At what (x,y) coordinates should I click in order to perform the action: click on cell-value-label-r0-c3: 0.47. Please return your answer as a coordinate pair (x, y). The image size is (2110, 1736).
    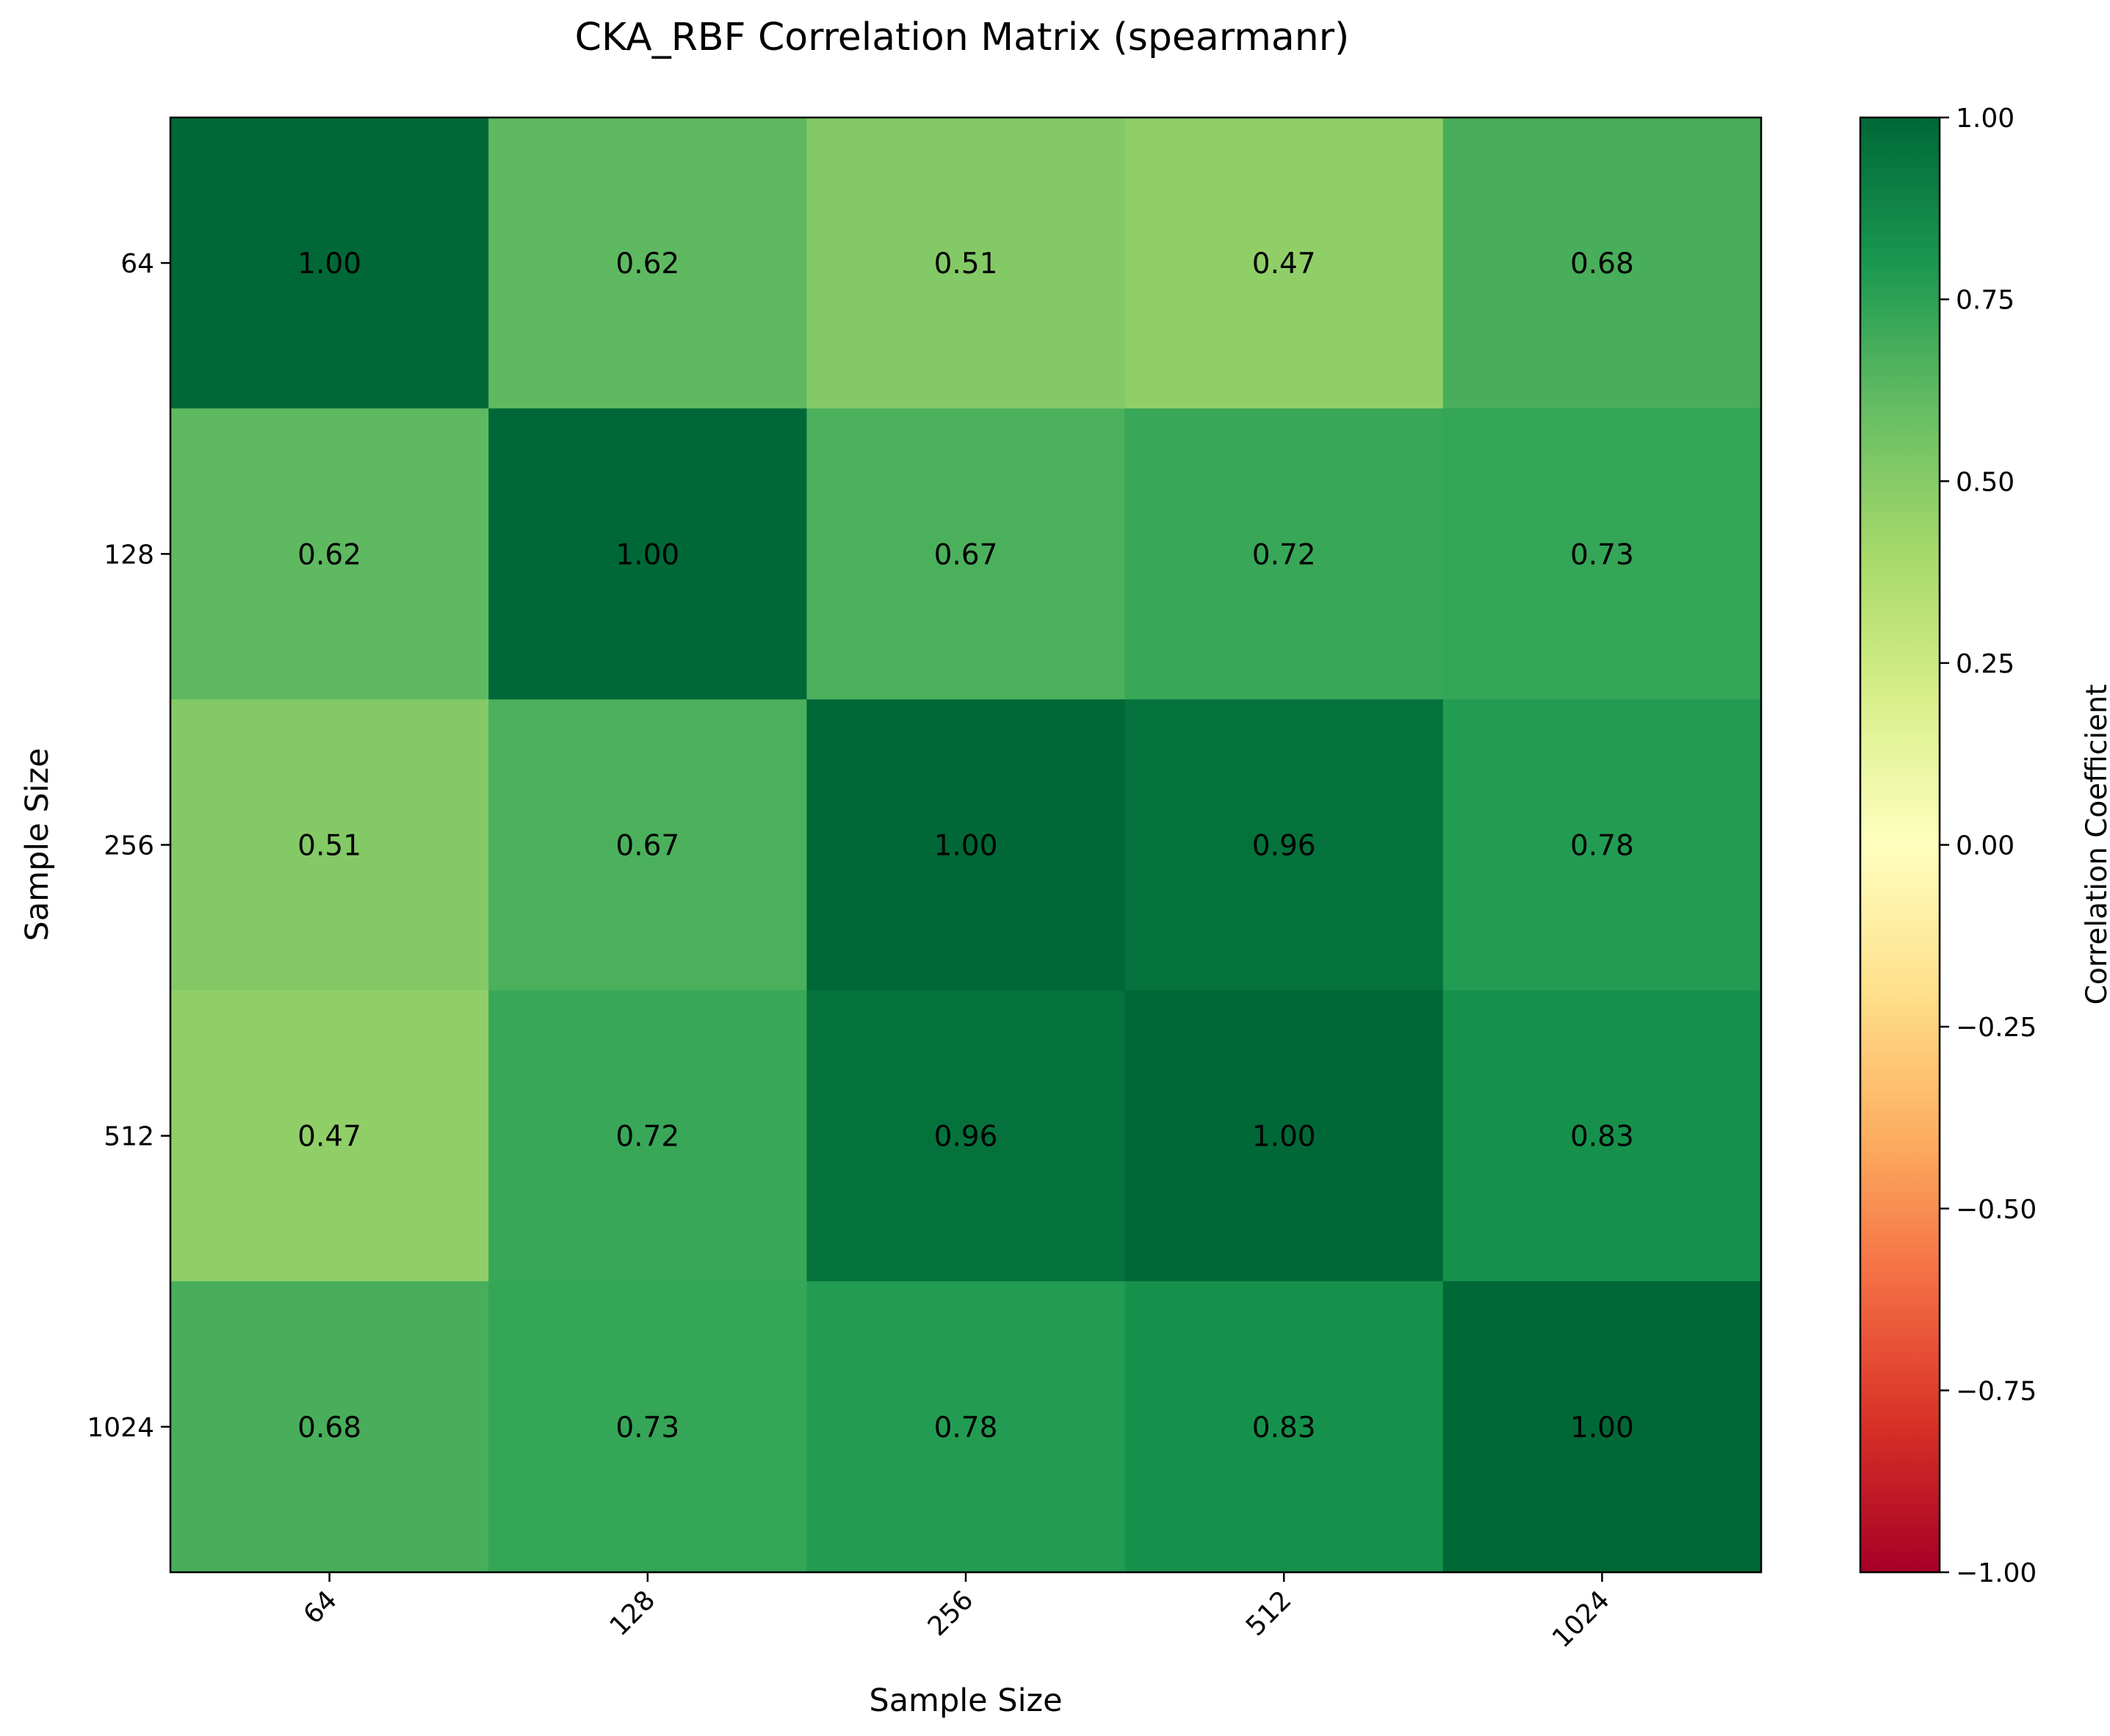
    Looking at the image, I should click on (1284, 264).